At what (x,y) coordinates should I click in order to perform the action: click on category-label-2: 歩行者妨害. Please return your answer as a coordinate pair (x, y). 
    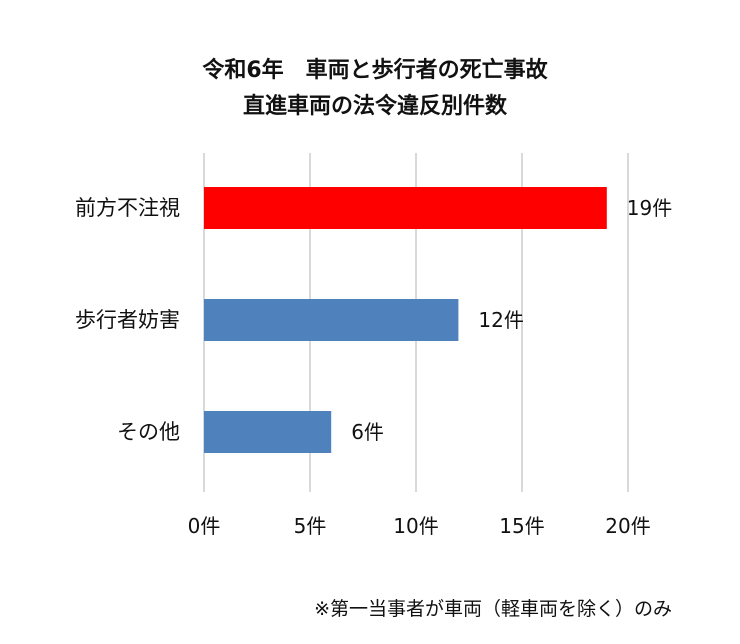
    Looking at the image, I should click on (127, 320).